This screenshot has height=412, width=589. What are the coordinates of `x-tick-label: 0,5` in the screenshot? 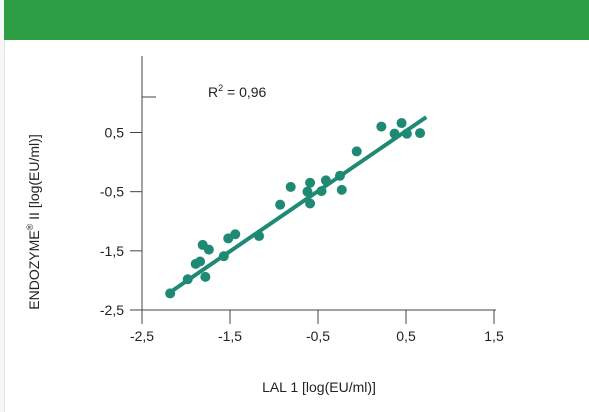 It's located at (406, 336).